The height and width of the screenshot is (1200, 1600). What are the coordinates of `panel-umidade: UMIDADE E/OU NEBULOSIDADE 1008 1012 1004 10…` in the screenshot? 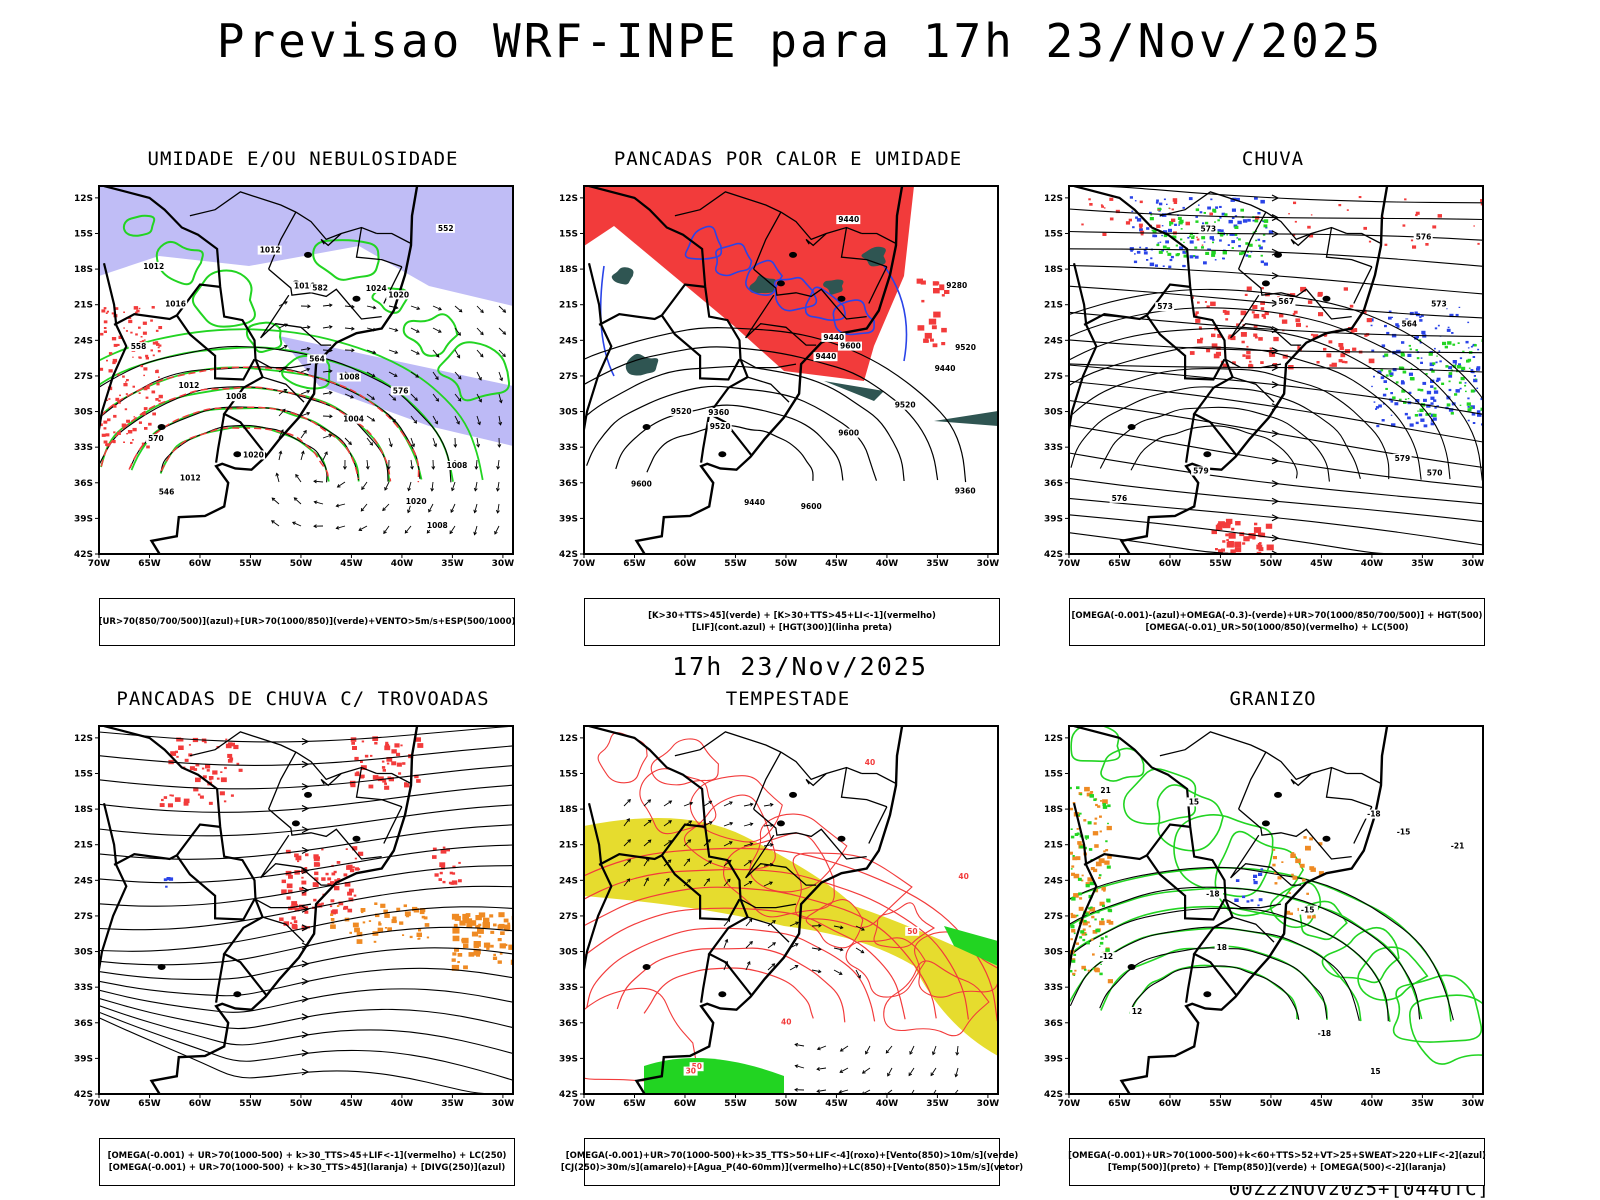 It's located at (303, 397).